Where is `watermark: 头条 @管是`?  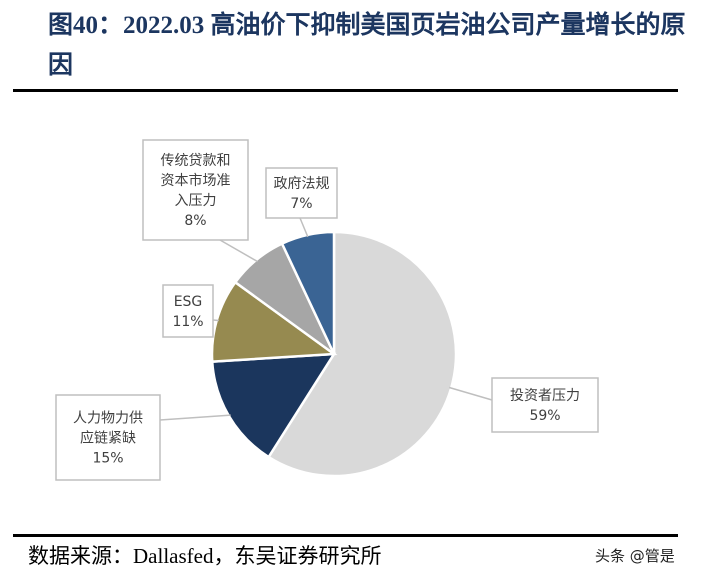
watermark: 头条 @管是 is located at coordinates (635, 556).